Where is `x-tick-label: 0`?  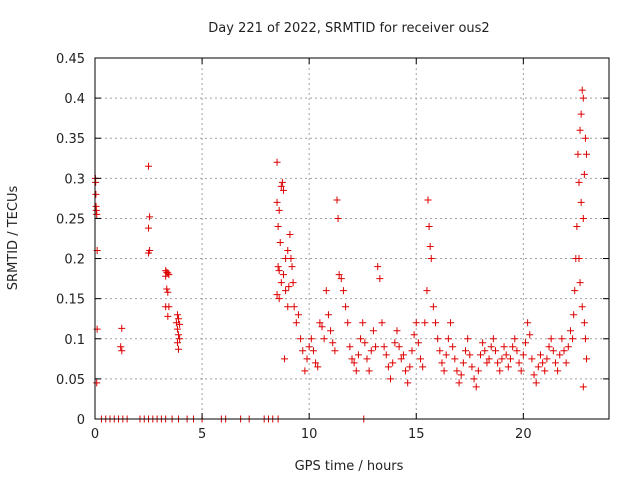
x-tick-label: 0 is located at coordinates (95, 434).